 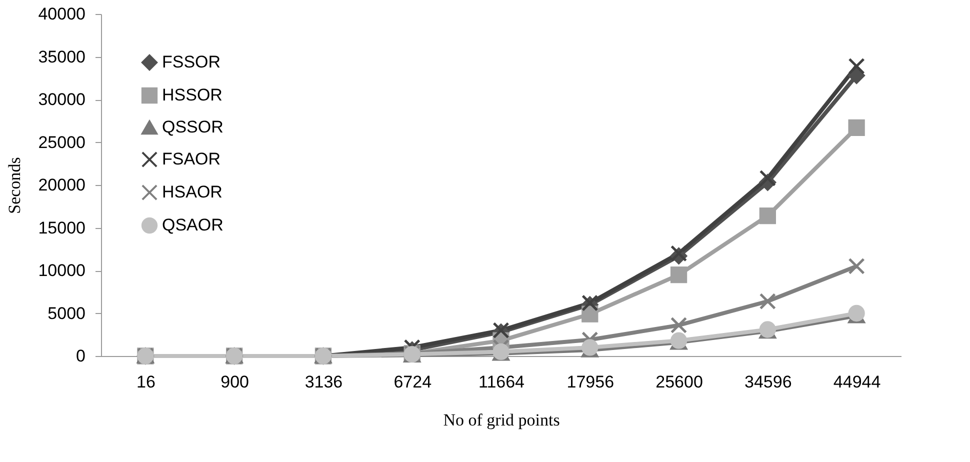 I want to click on y-tick-label: 35000, so click(x=62, y=56).